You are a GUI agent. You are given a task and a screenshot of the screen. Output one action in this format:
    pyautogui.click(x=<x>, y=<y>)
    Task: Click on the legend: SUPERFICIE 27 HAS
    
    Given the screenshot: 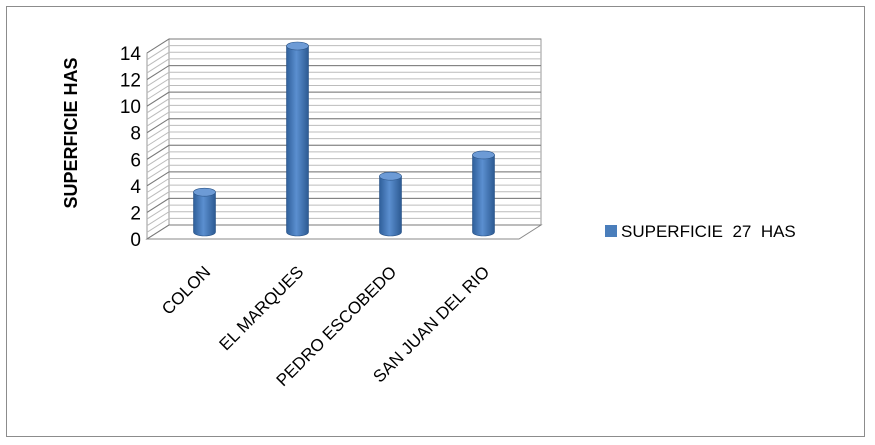 What is the action you would take?
    pyautogui.click(x=700, y=231)
    